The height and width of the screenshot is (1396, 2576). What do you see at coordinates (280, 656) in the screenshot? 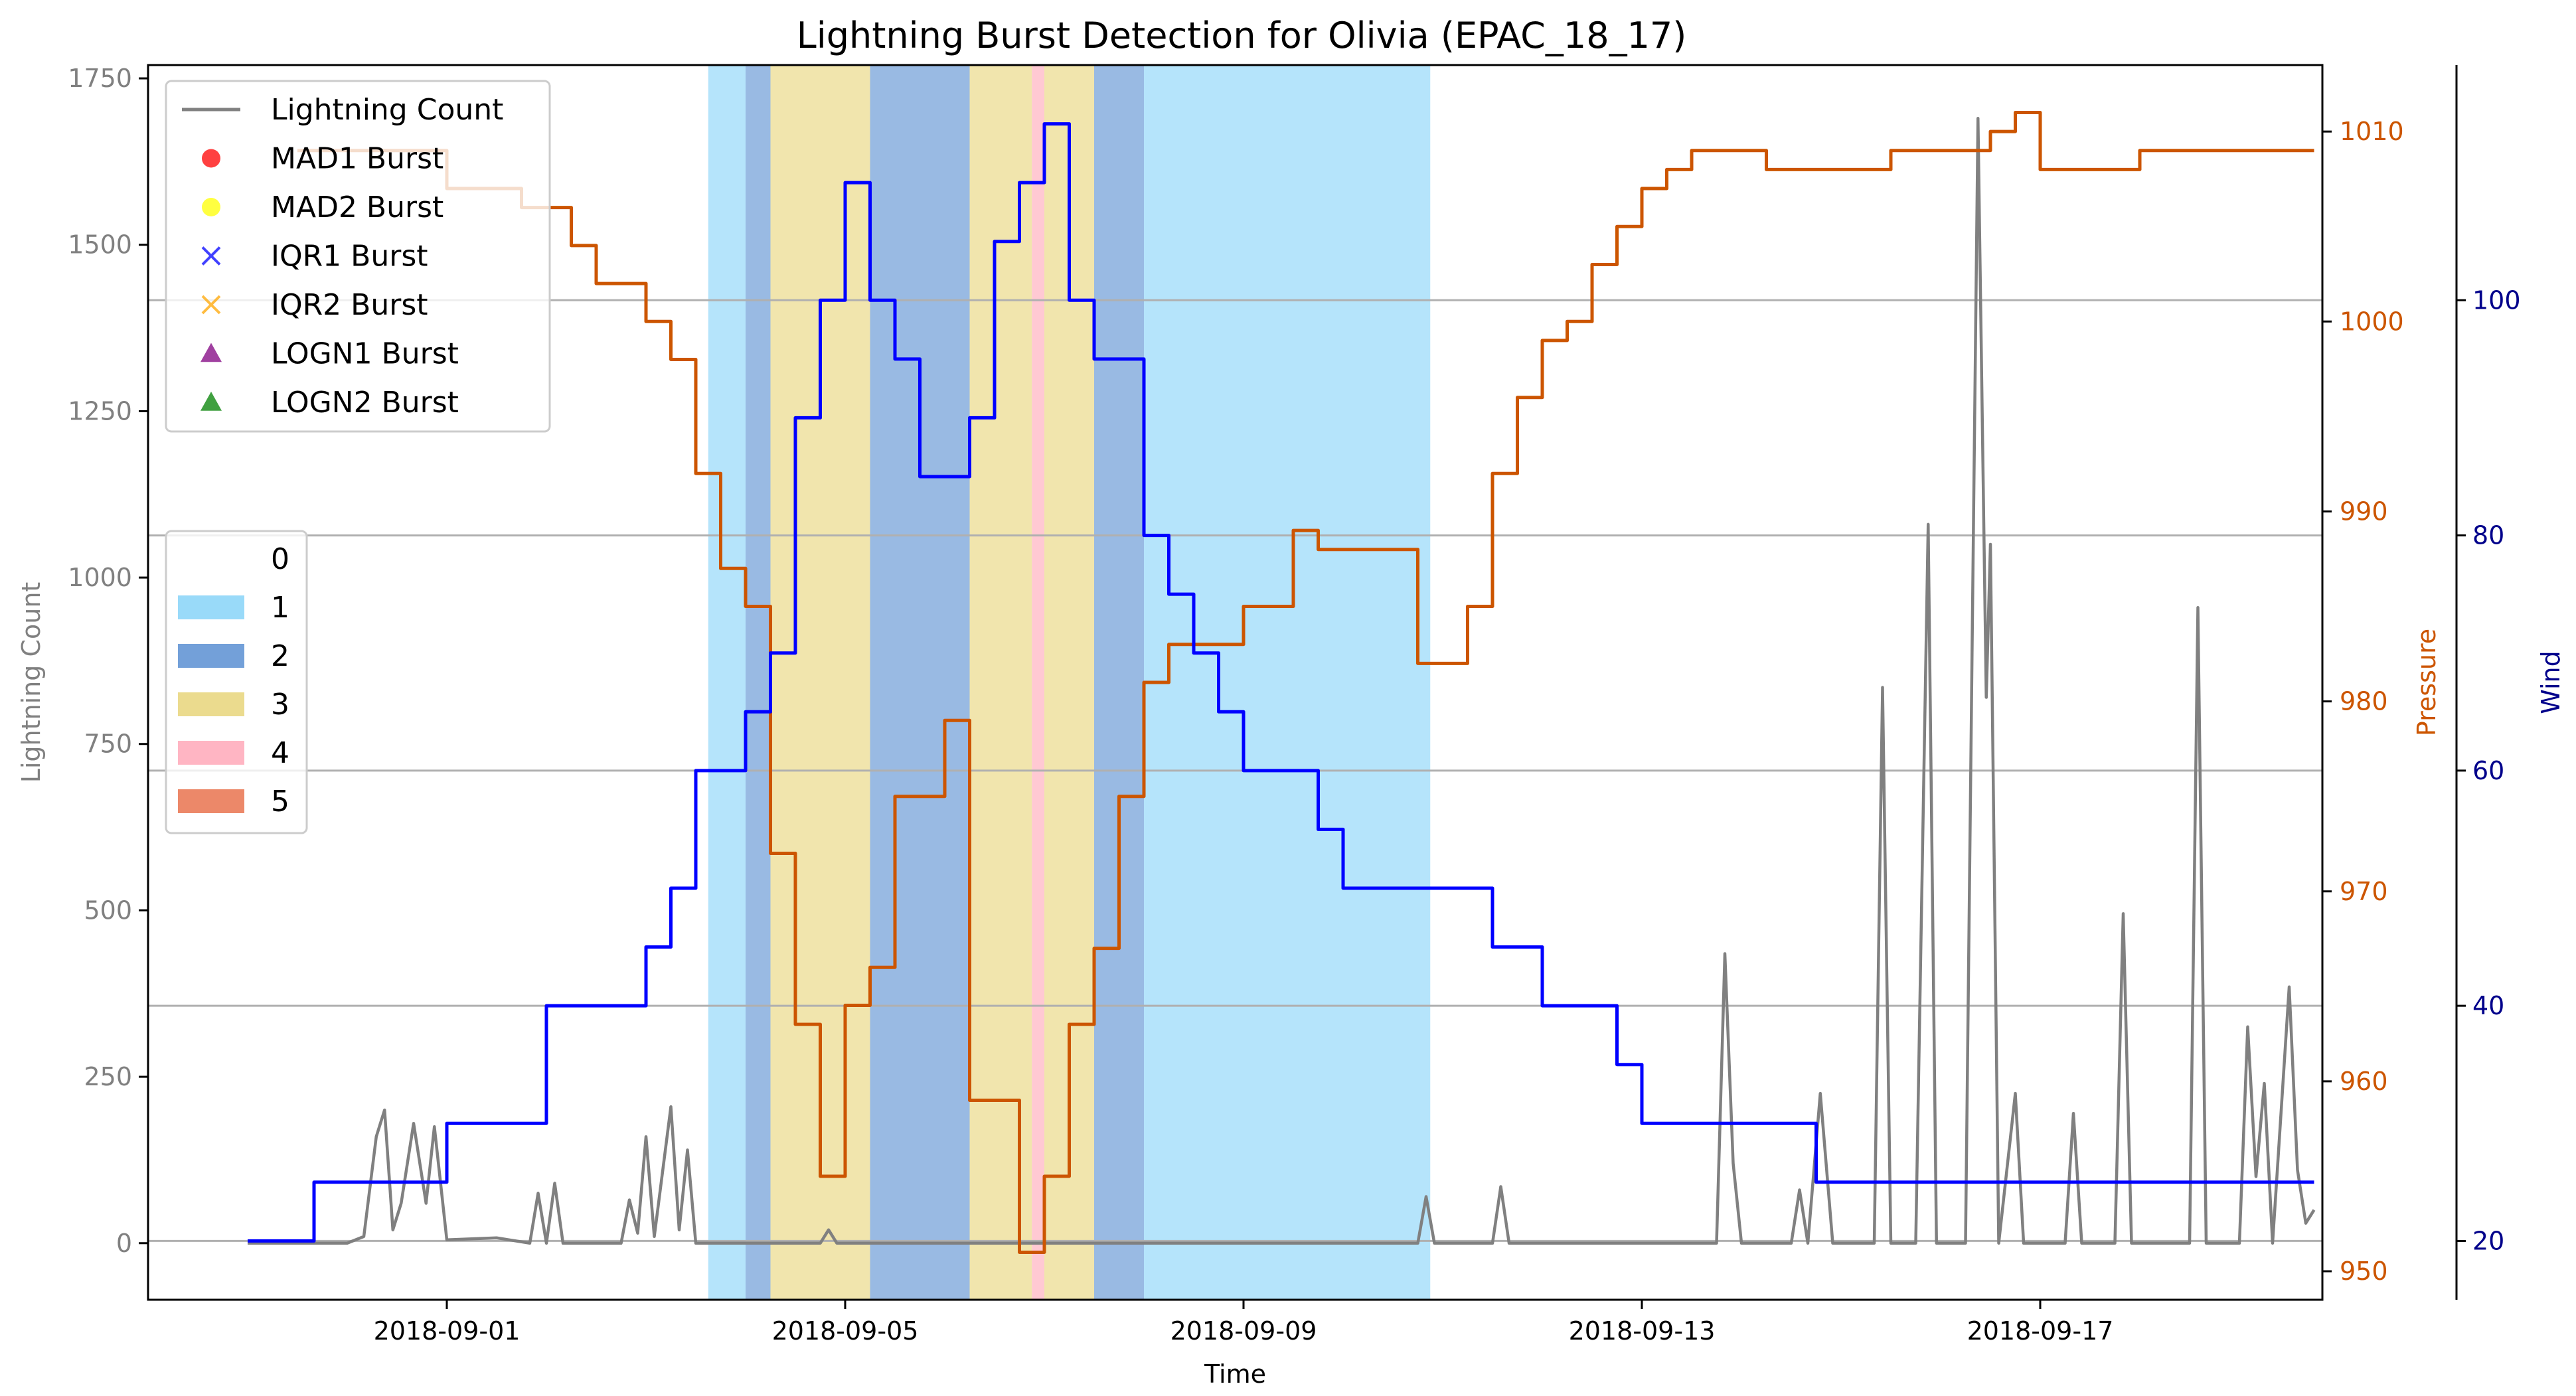
I see `legend-phase-label: 2` at bounding box center [280, 656].